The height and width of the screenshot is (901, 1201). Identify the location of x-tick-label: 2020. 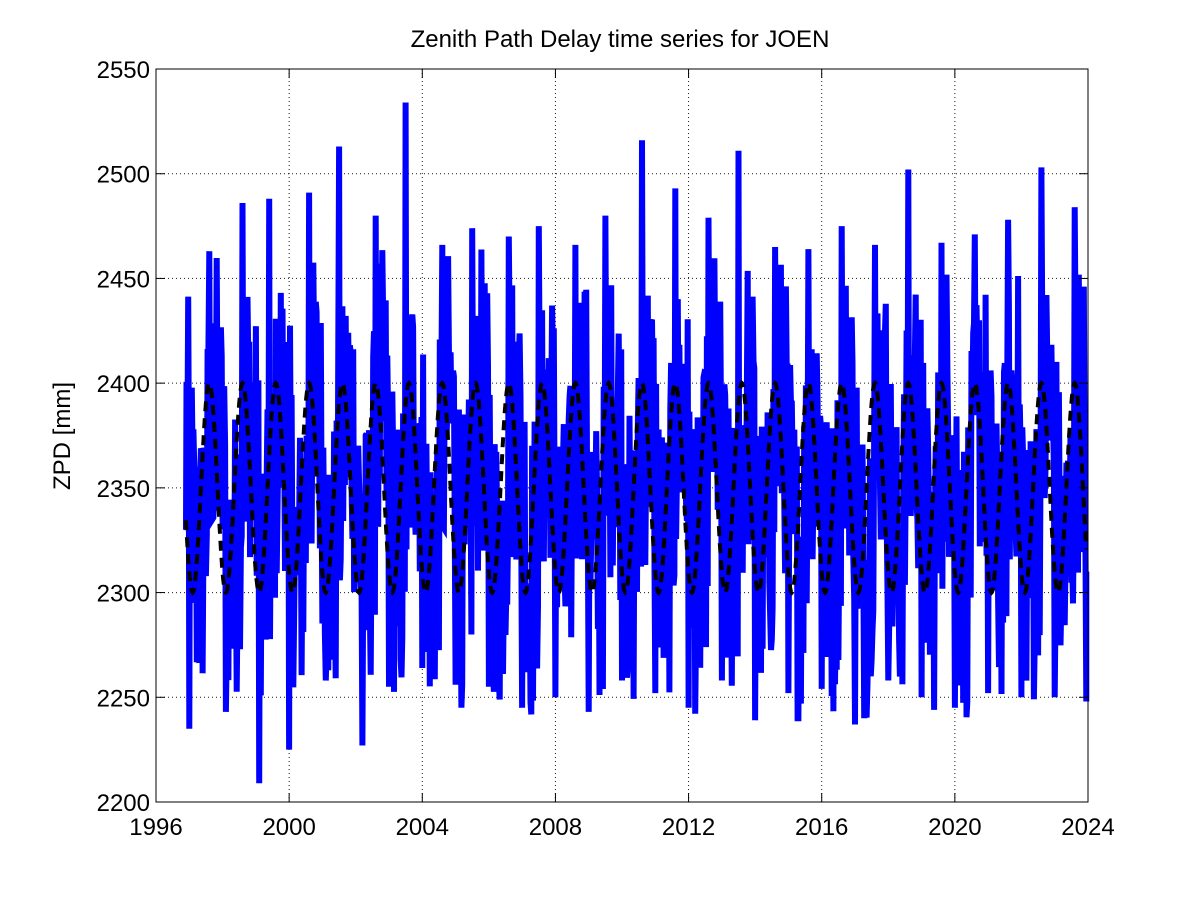
(954, 827).